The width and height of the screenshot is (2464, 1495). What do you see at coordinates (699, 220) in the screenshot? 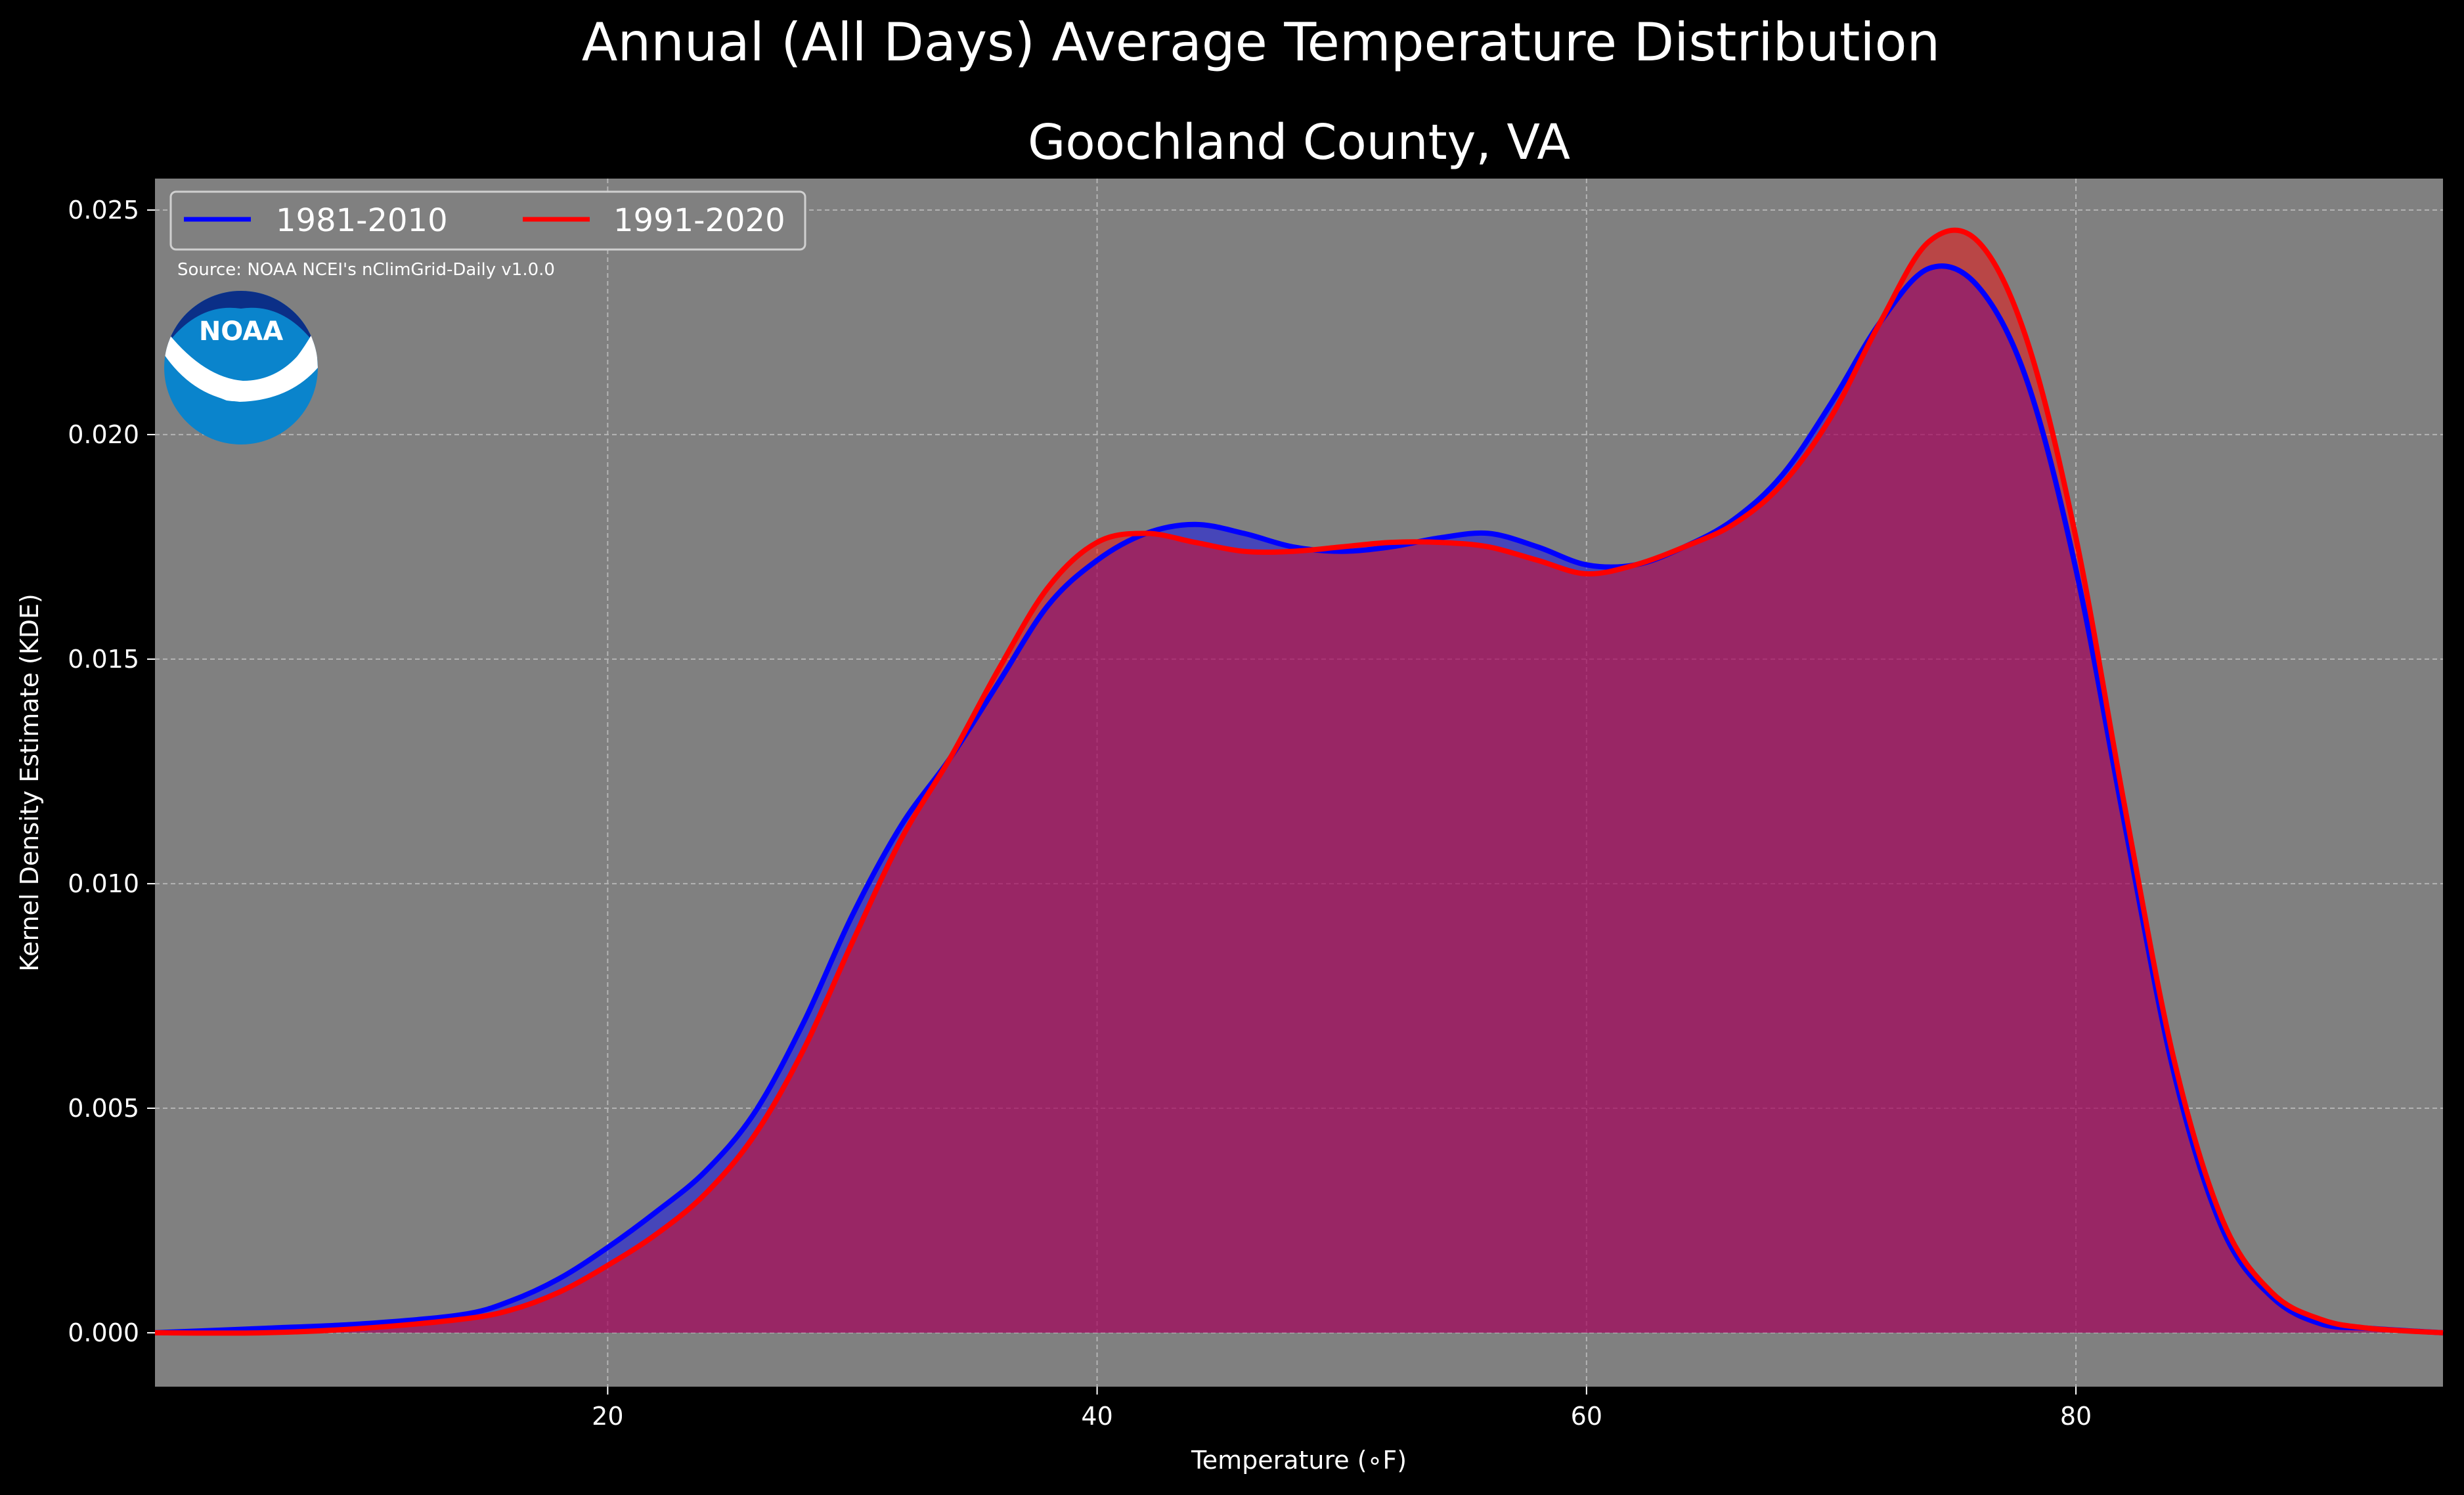
I see `legend-label-1991-2020: 1991-2020` at bounding box center [699, 220].